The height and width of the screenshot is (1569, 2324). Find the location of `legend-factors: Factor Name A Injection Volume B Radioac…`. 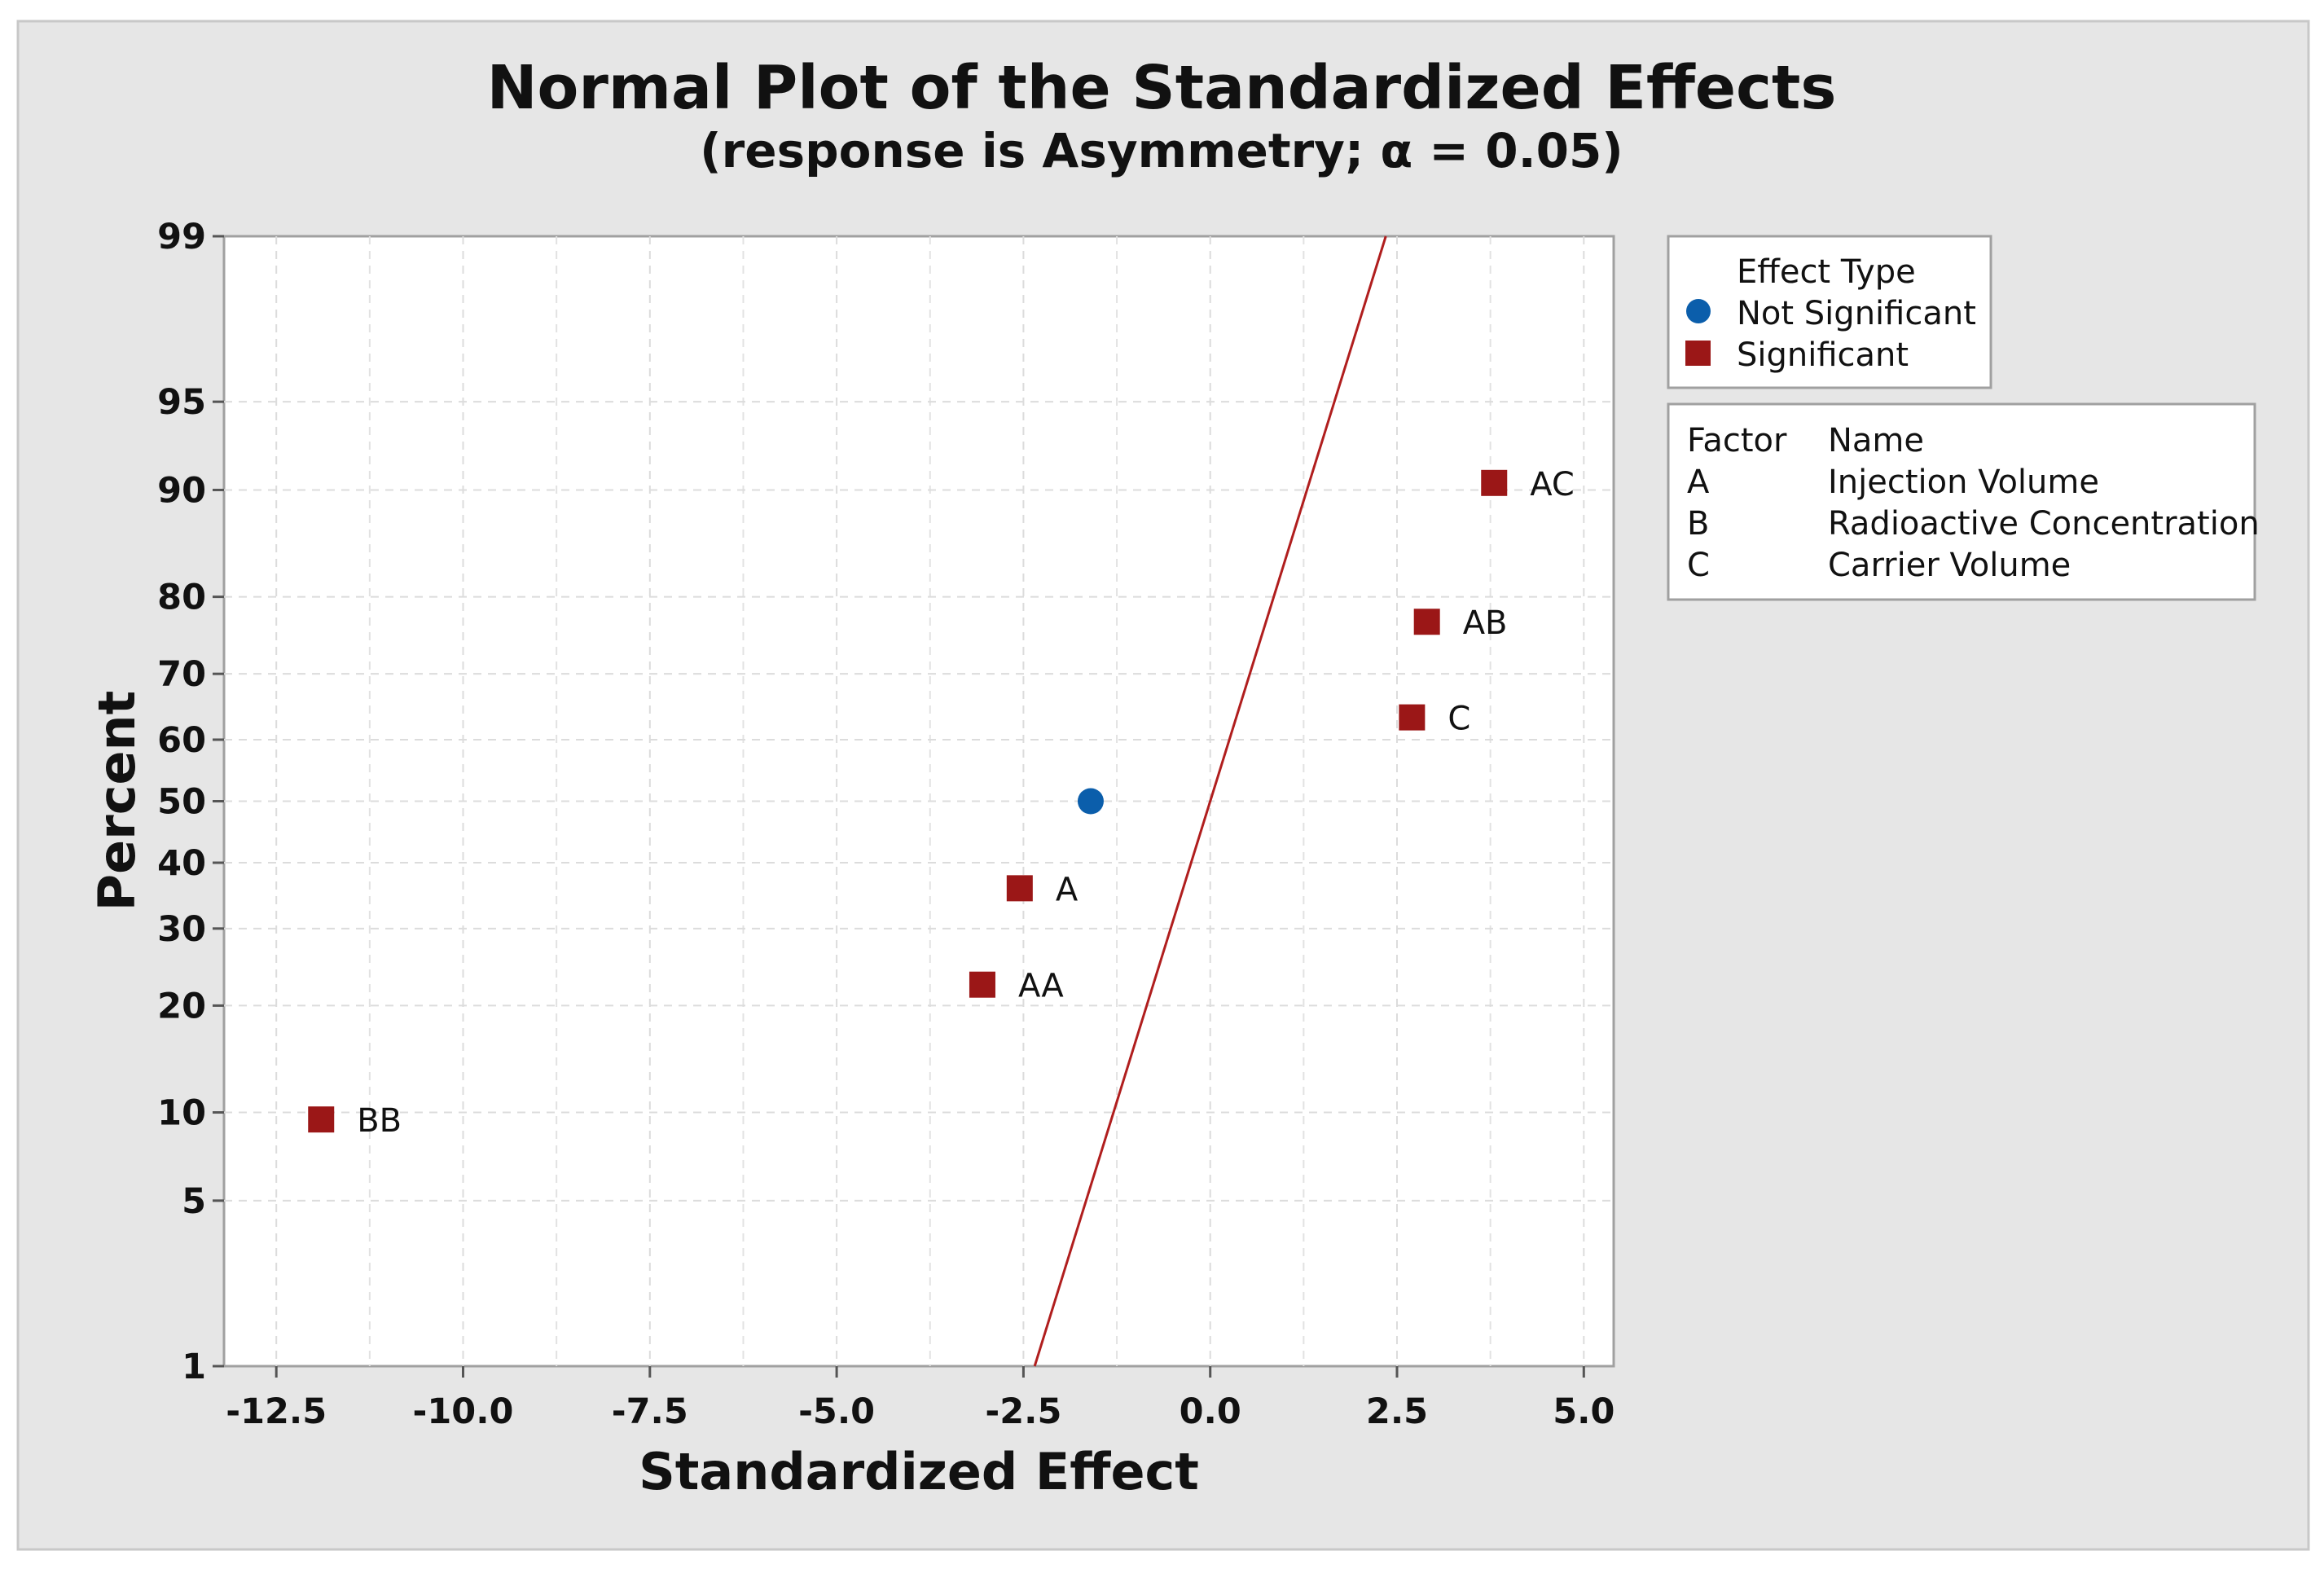

legend-factors: Factor Name A Injection Volume B Radioac… is located at coordinates (1963, 501).